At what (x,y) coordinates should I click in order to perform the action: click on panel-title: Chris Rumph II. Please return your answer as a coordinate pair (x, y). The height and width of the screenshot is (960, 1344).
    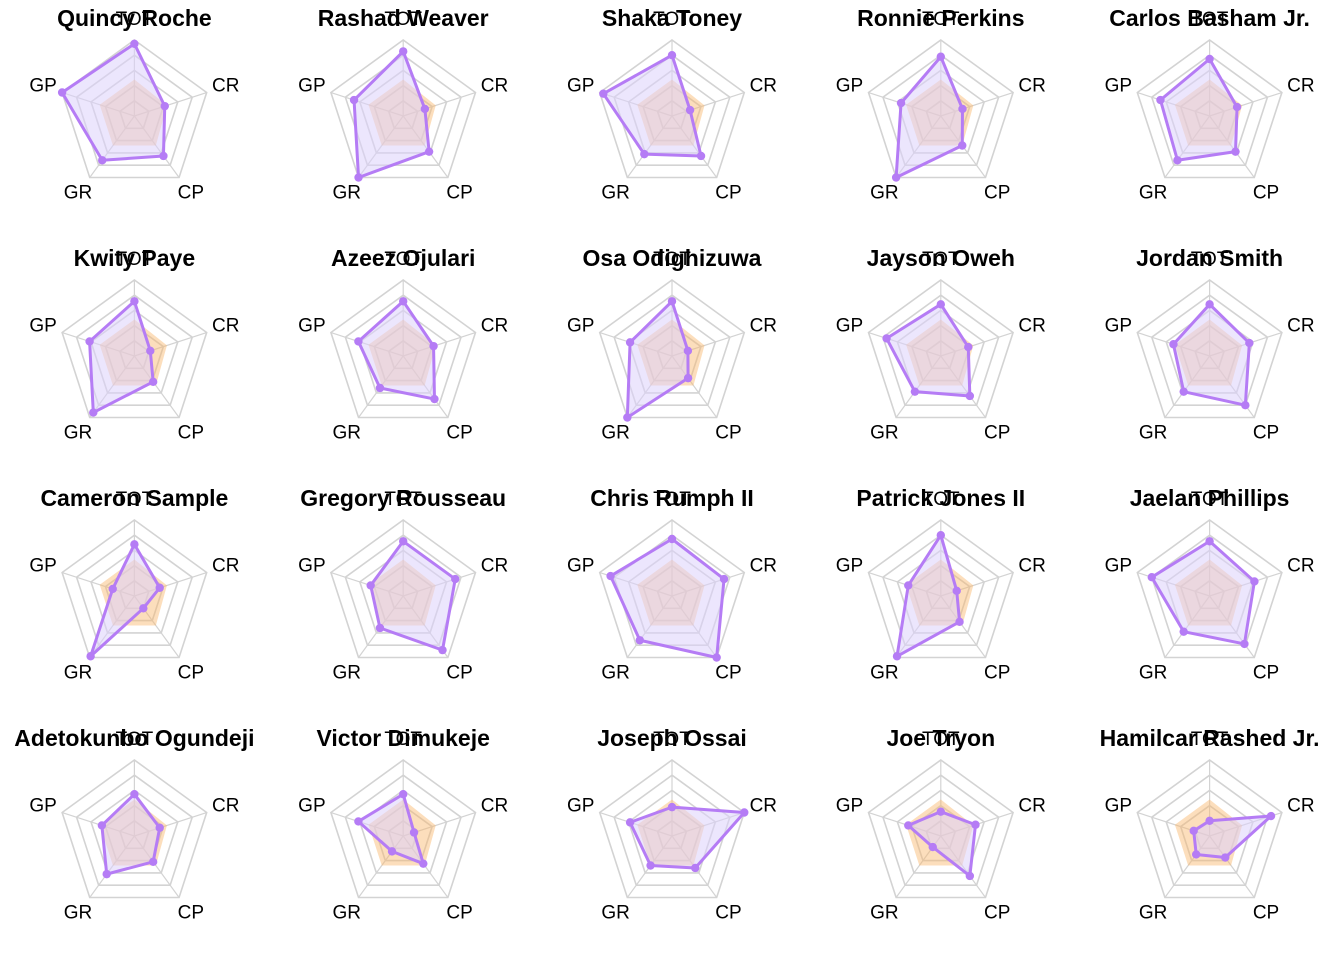
    Looking at the image, I should click on (672, 498).